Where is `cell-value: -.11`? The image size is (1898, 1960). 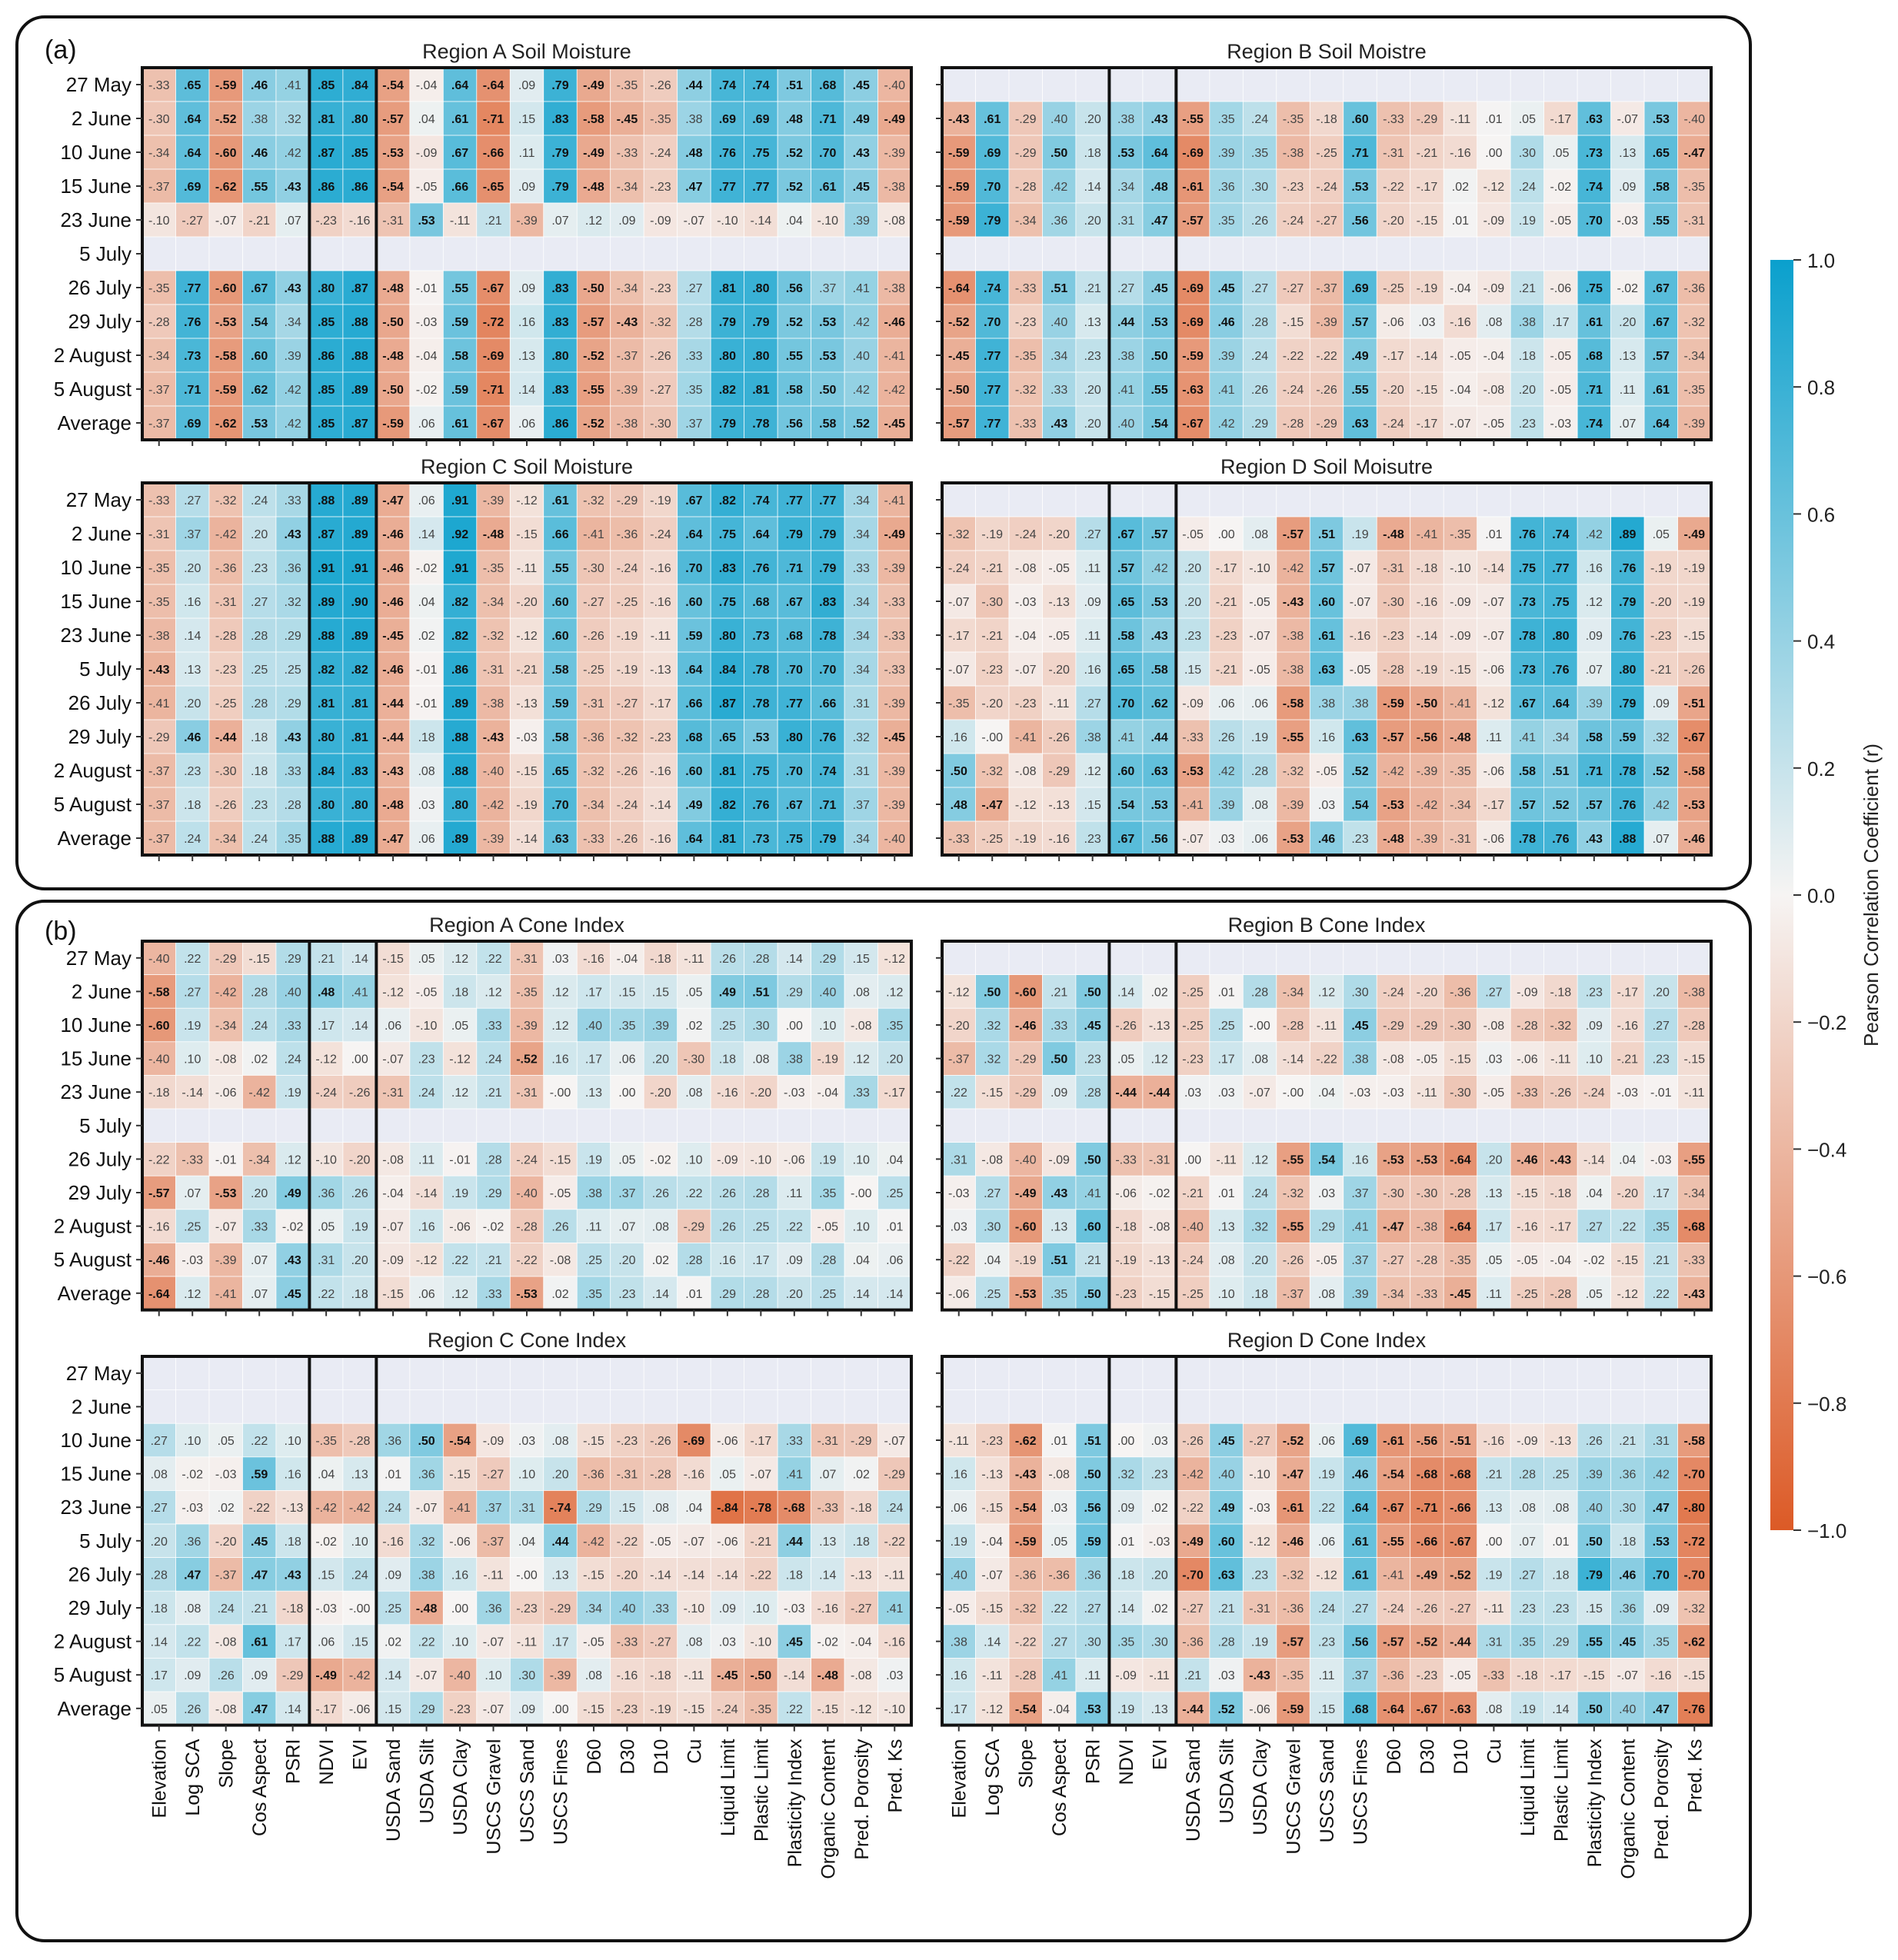
cell-value: -.11 is located at coordinates (1694, 1093).